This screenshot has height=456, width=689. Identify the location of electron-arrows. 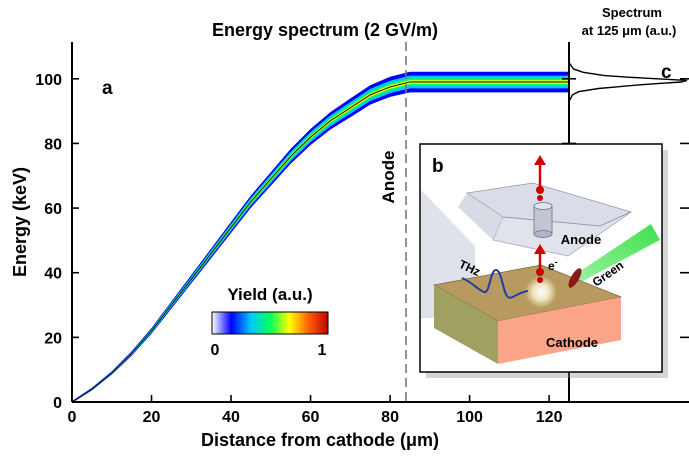
(540, 219).